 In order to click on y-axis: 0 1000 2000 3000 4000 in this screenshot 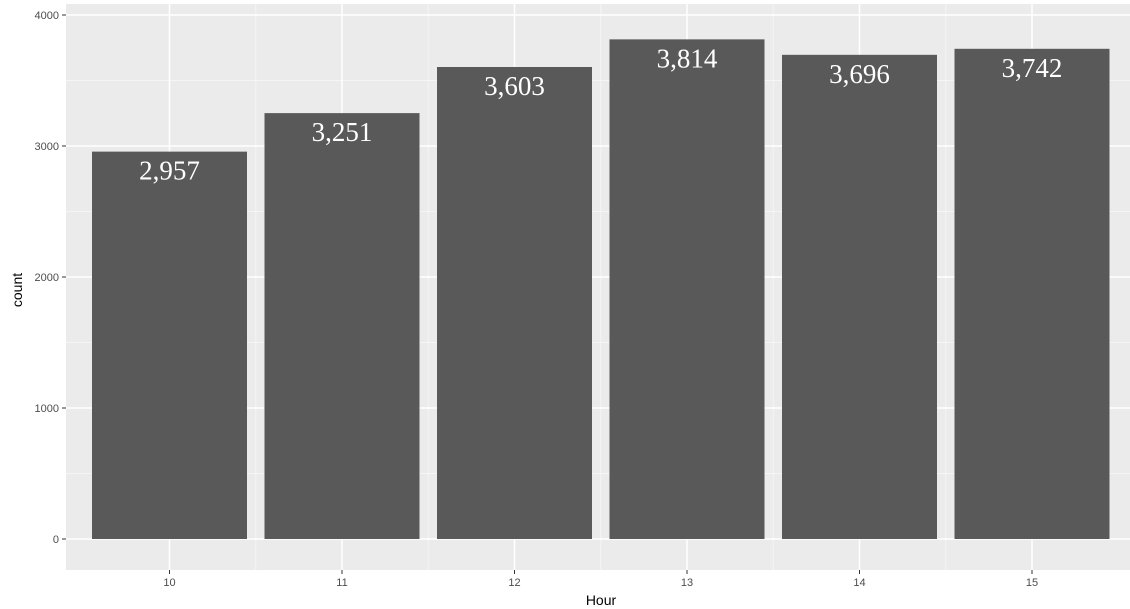, I will do `click(50, 278)`.